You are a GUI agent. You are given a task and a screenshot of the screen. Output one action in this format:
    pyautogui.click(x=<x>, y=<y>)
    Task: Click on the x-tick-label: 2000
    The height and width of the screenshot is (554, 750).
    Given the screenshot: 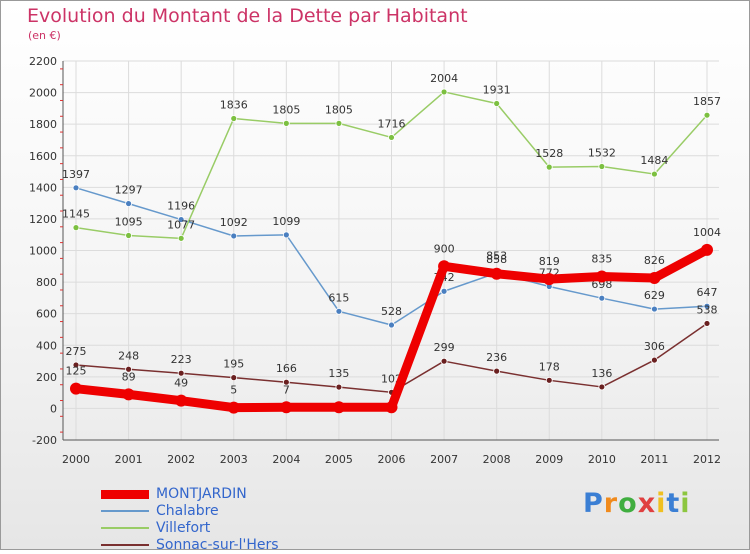 What is the action you would take?
    pyautogui.click(x=76, y=459)
    